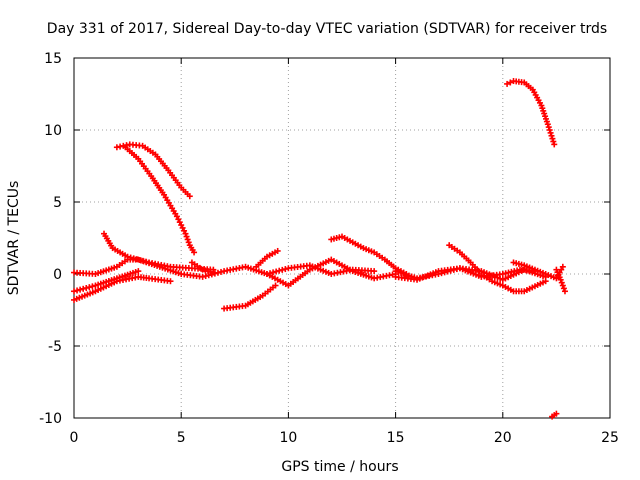  Describe the element at coordinates (503, 438) in the screenshot. I see `x-tick-label: 20` at that location.